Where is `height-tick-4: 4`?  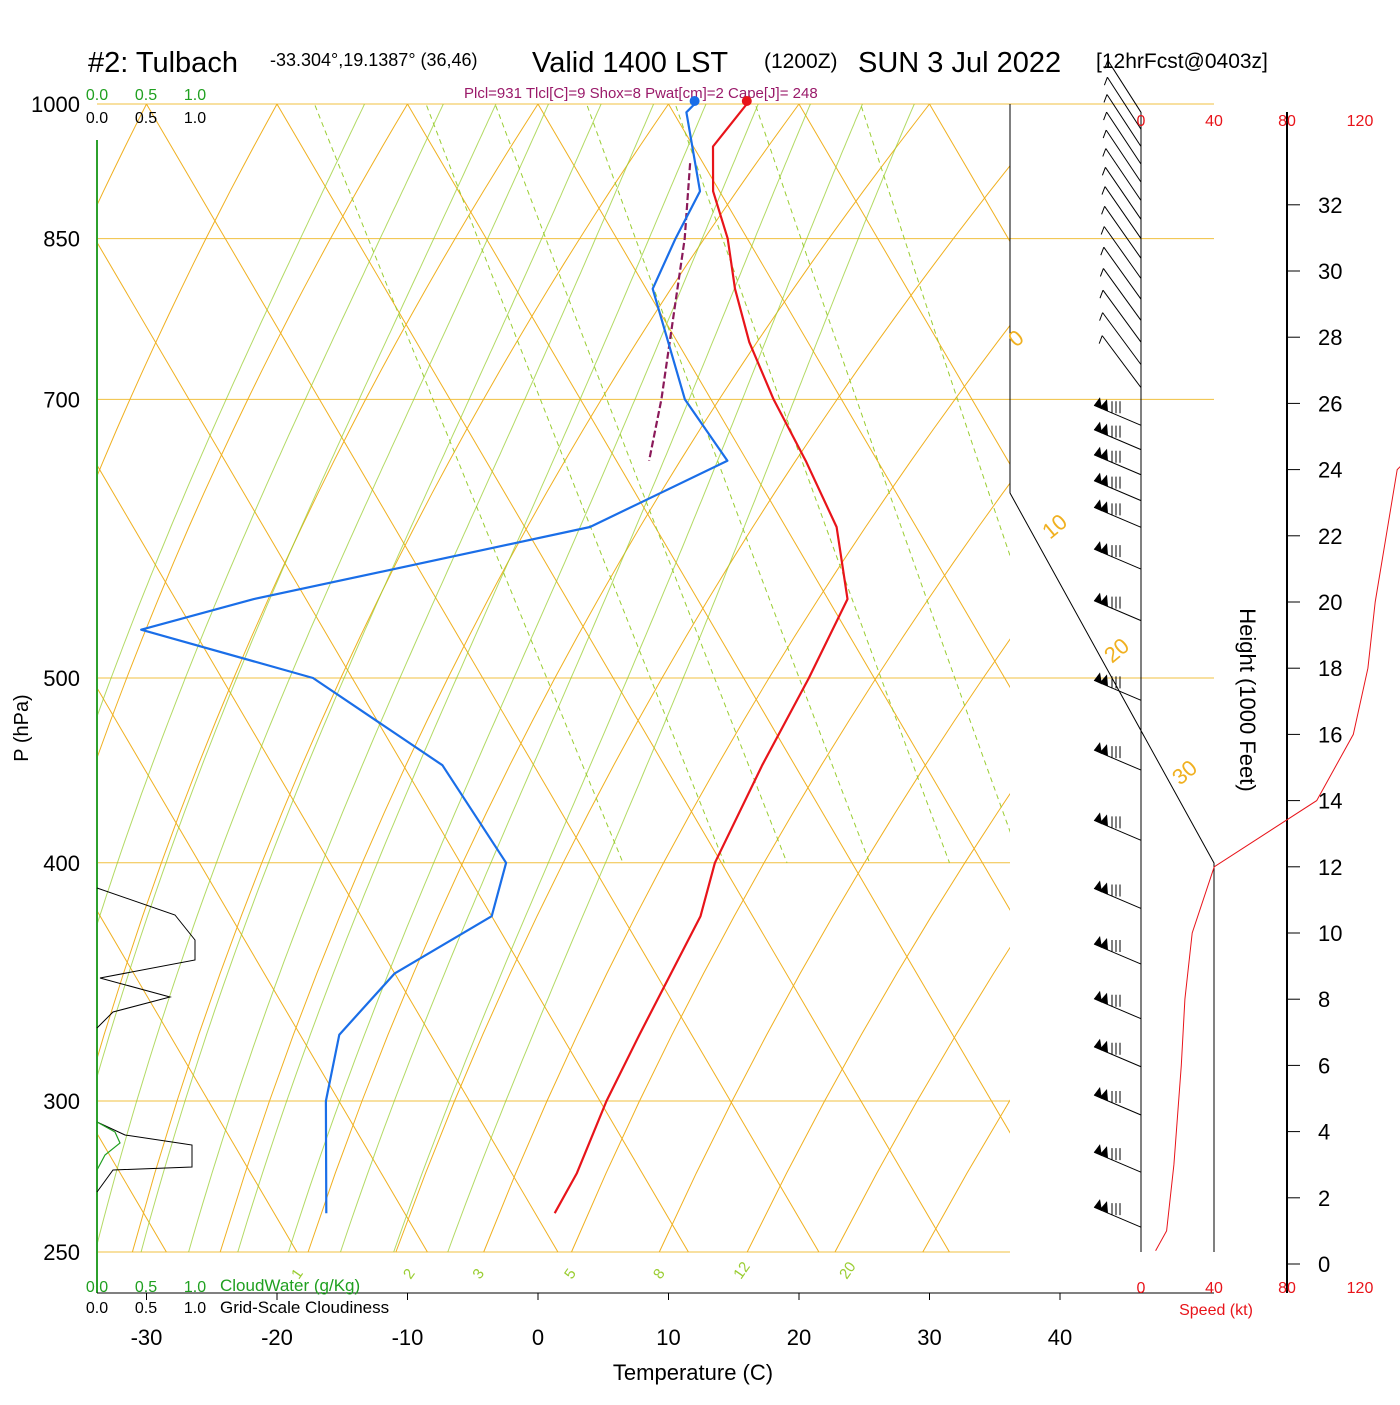 height-tick-4: 4 is located at coordinates (1324, 1132).